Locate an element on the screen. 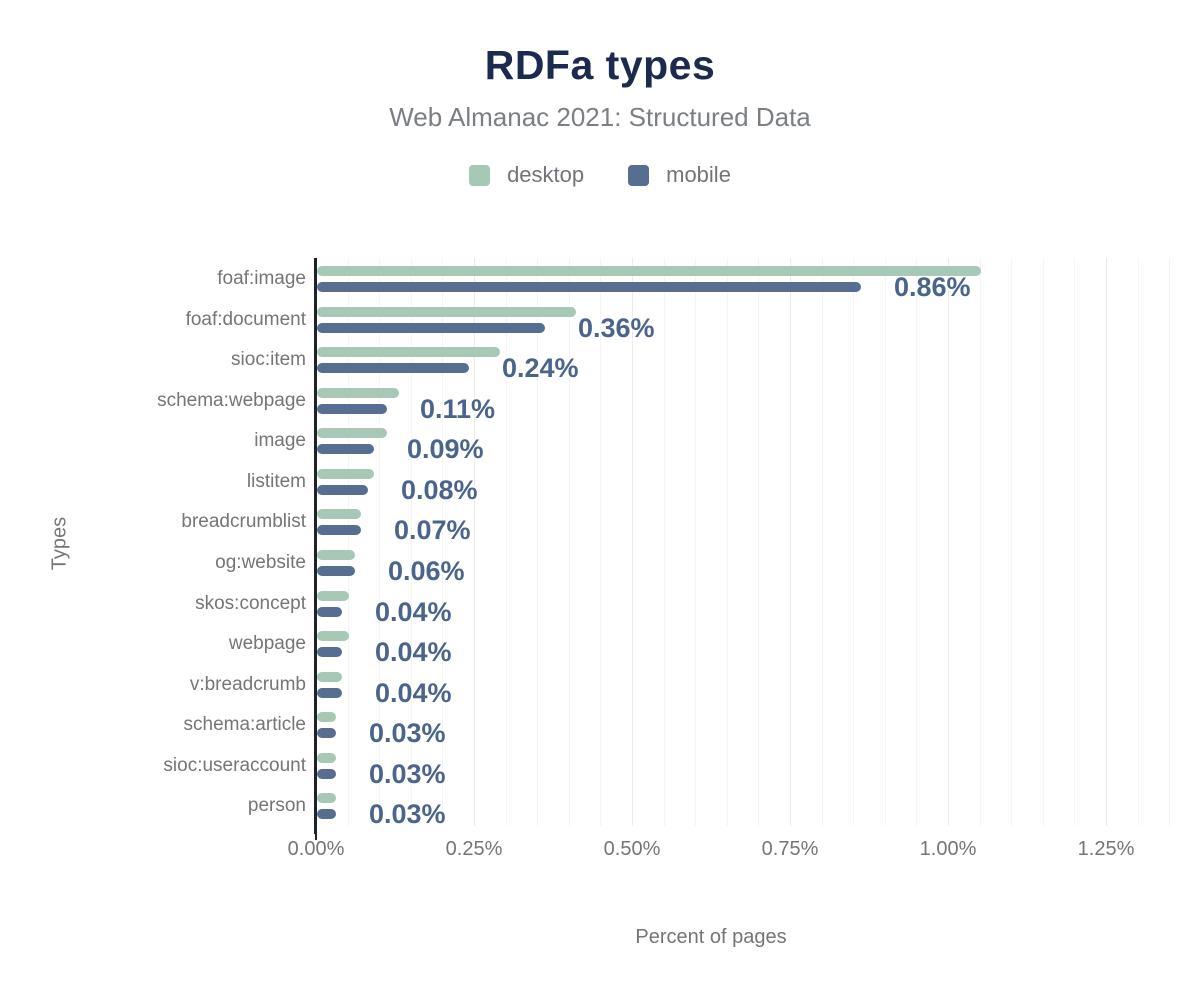 The width and height of the screenshot is (1200, 1008). bar-row: webpage 0.04% is located at coordinates (707, 645).